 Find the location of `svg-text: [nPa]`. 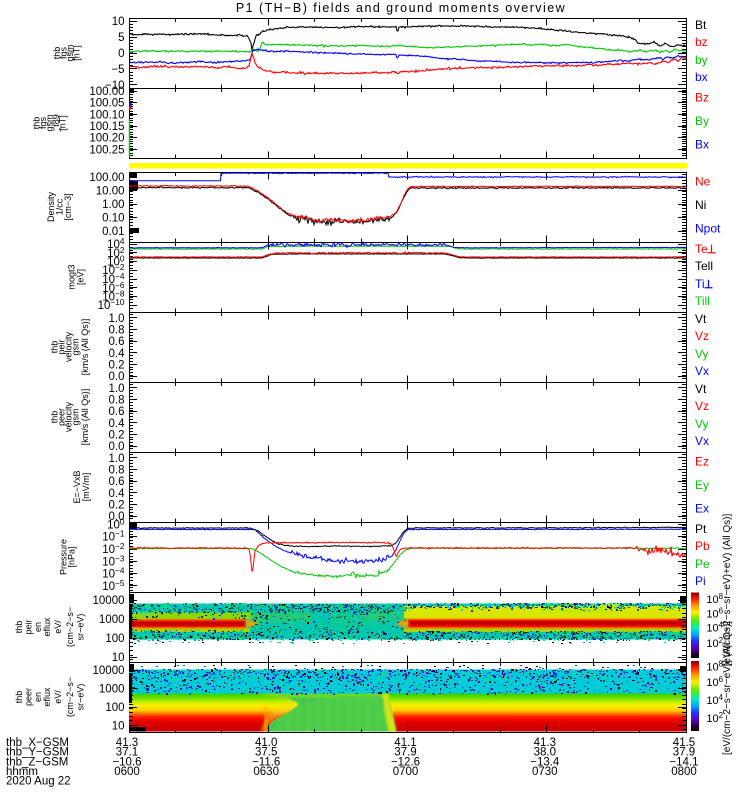

svg-text: [nPa] is located at coordinates (72, 556).